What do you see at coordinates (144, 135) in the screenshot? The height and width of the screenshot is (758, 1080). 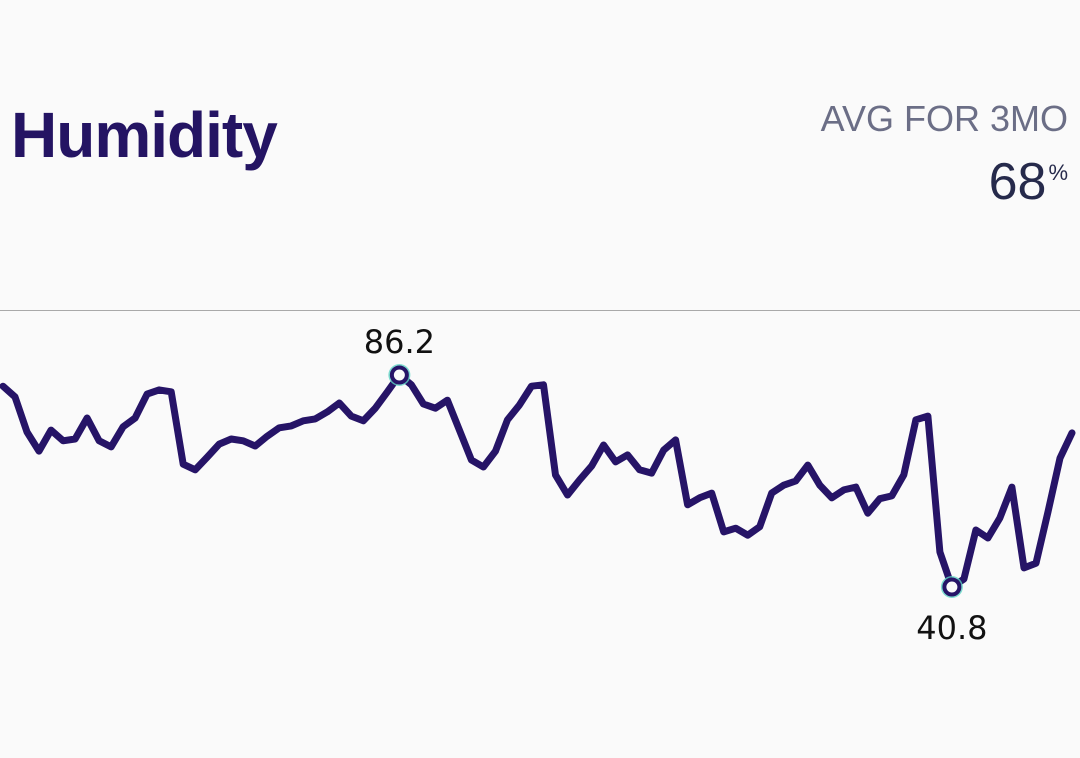 I see `chart-title: Humidity` at bounding box center [144, 135].